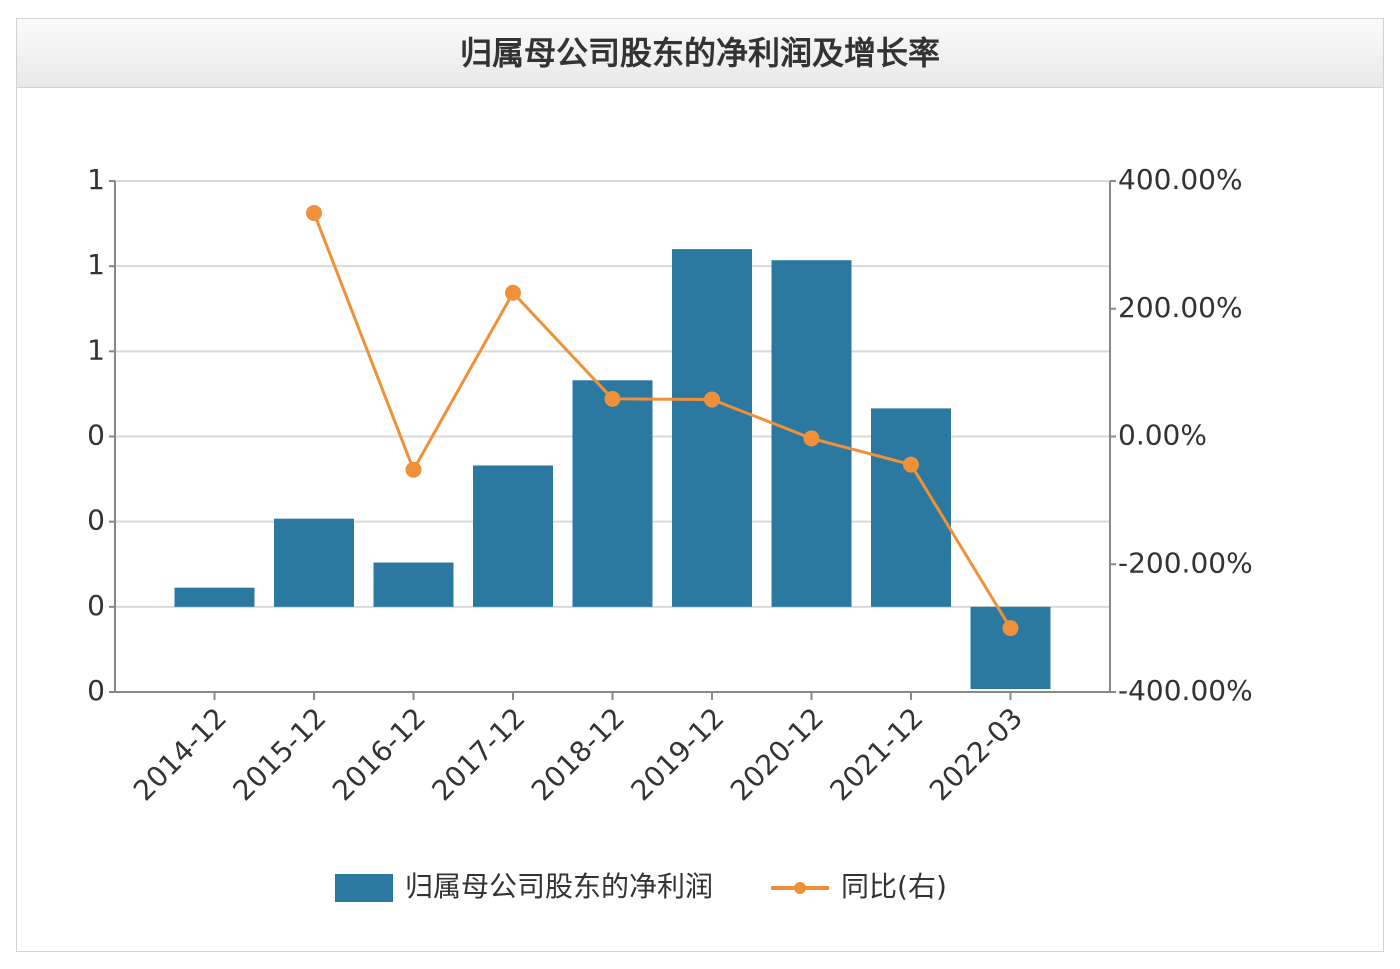  I want to click on x-tick-label: 2018-12, so click(578, 754).